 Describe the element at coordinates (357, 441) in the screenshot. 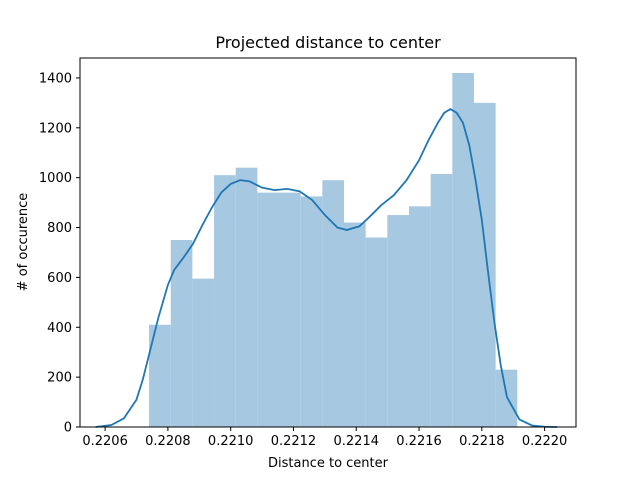

I see `x-tick-label: 0.2214` at that location.